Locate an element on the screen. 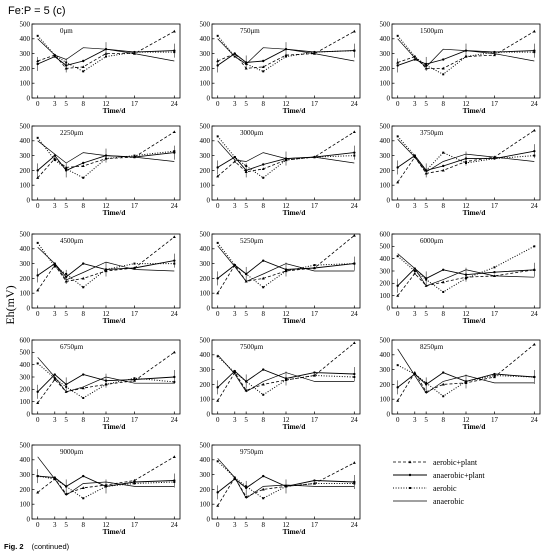 The width and height of the screenshot is (554, 555). y-axis-label: Eh(mV) is located at coordinates (10, 304).